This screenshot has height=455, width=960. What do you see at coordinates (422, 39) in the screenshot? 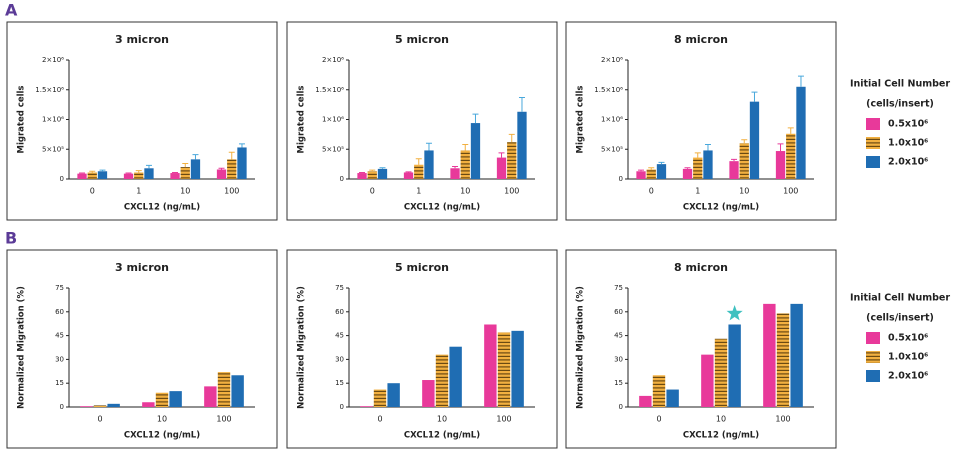
I see `chart-title: 5 micron` at bounding box center [422, 39].